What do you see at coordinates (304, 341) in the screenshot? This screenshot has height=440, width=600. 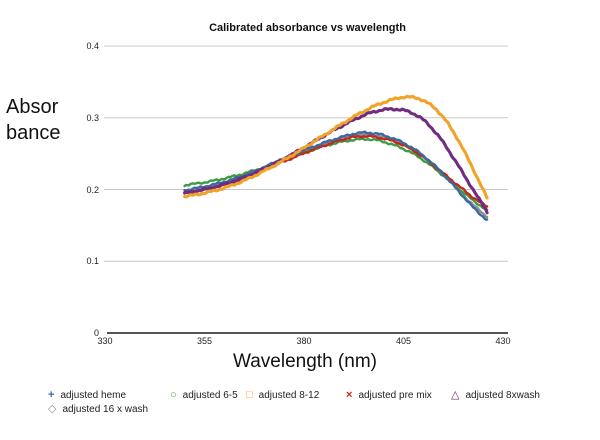 I see `x-tick-label-380: 380` at bounding box center [304, 341].